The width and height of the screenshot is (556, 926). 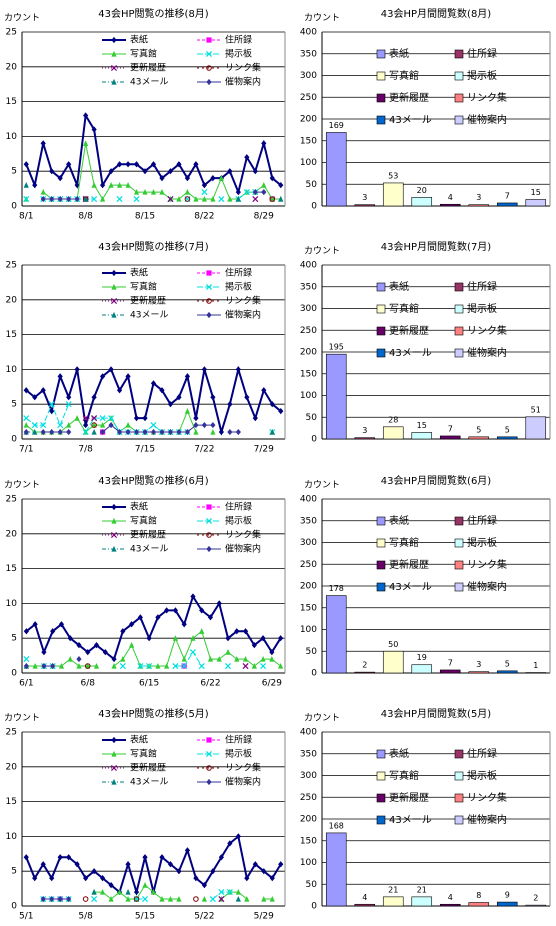 What do you see at coordinates (11, 102) in the screenshot?
I see `y-tick-label: 15` at bounding box center [11, 102].